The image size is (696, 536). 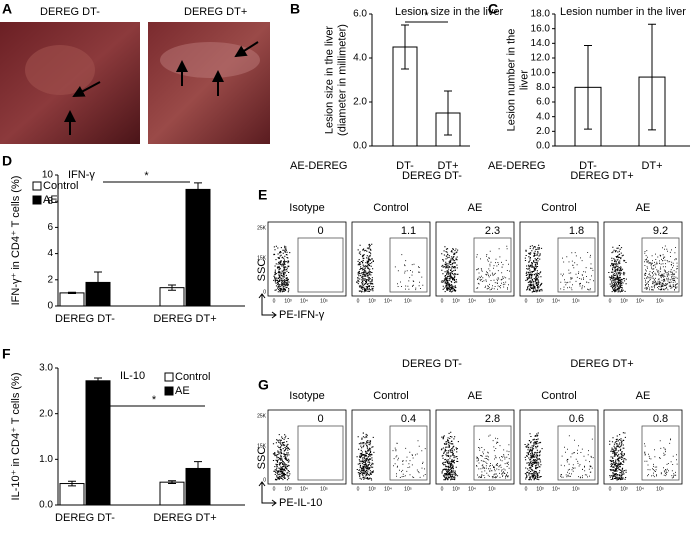 I want to click on chart-title: Lesion size in the liver, so click(x=449, y=12).